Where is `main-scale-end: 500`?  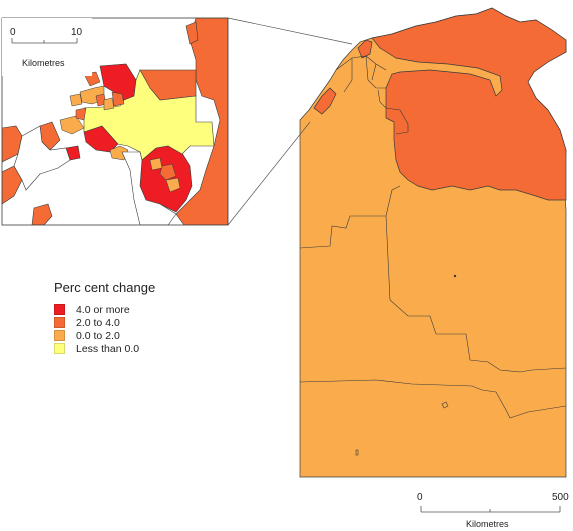
main-scale-end: 500 is located at coordinates (560, 497).